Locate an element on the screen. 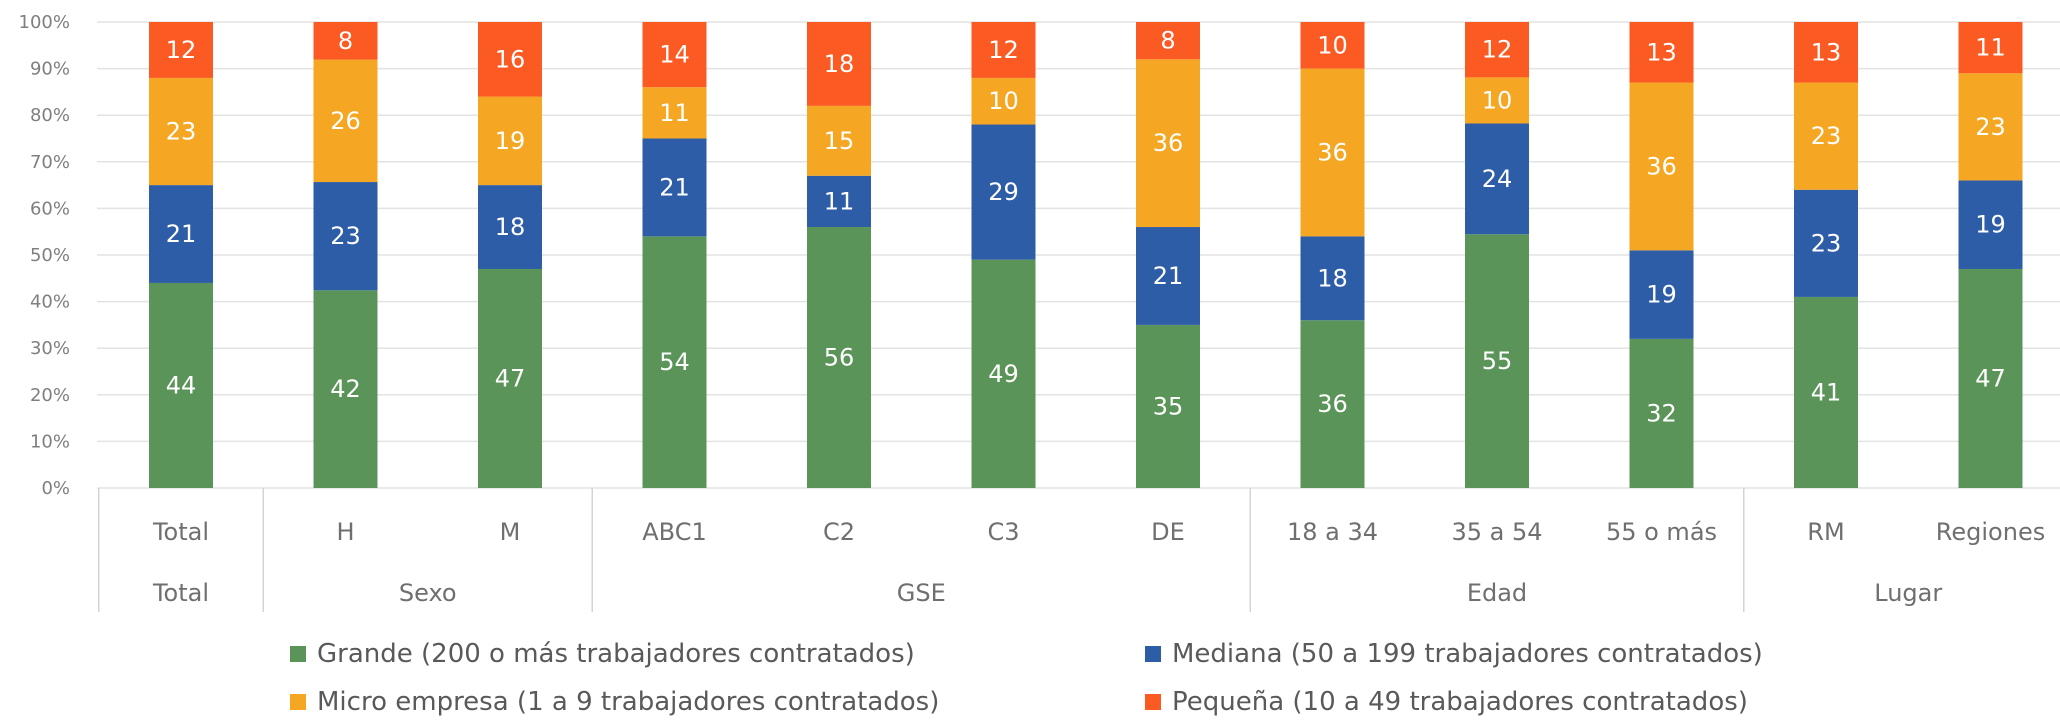 Image resolution: width=2060 pixels, height=724 pixels. data-label: 42 is located at coordinates (345, 389).